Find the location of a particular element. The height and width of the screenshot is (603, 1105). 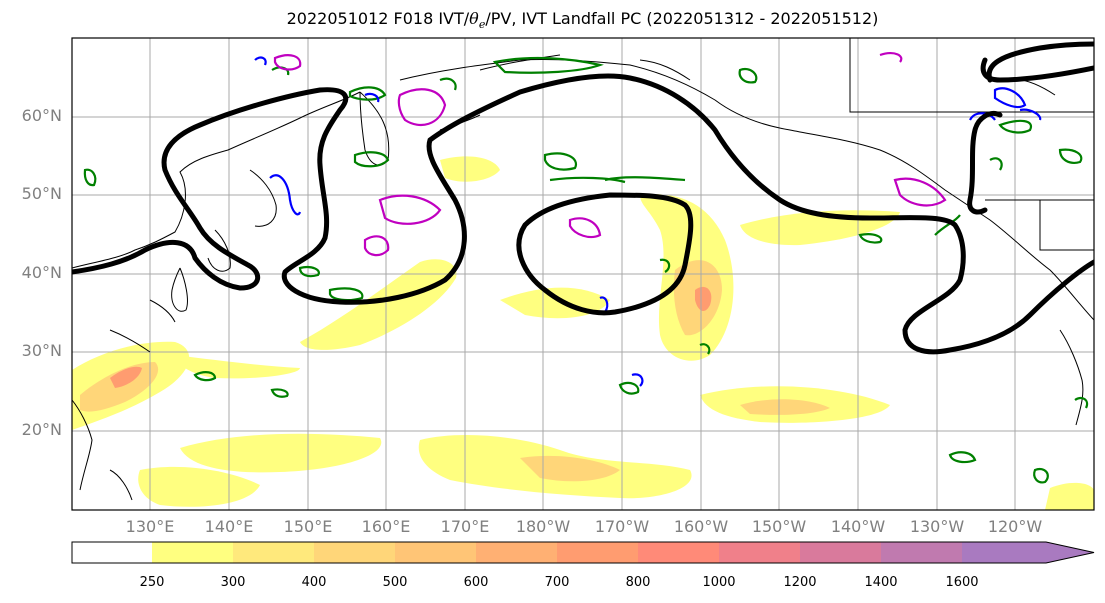

colorbar-tick-label: 1400 is located at coordinates (881, 582).